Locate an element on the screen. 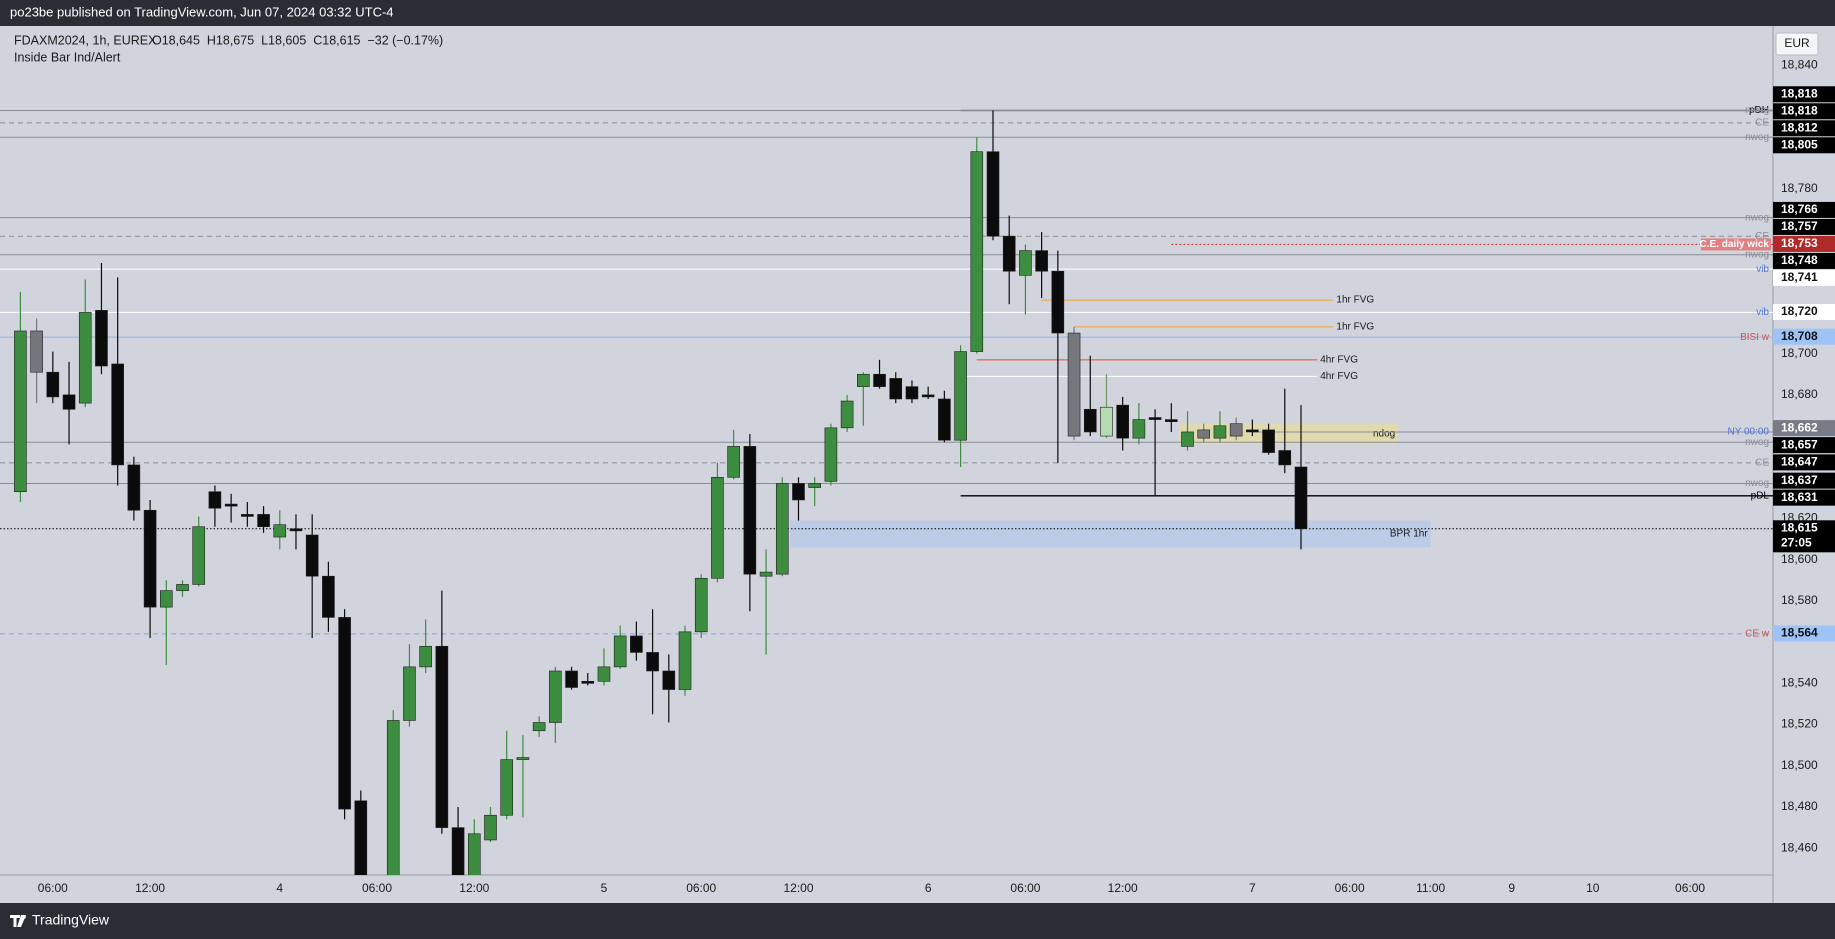 This screenshot has height=939, width=1835. price-badge-label: 18,818 is located at coordinates (1799, 110).